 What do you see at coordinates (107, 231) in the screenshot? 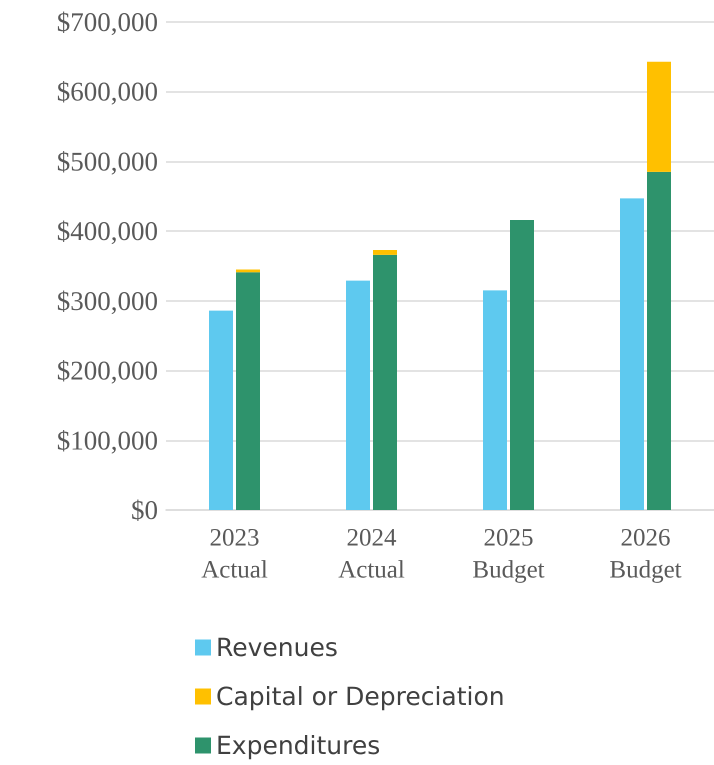
I see `y-tick-label: $400,000` at bounding box center [107, 231].